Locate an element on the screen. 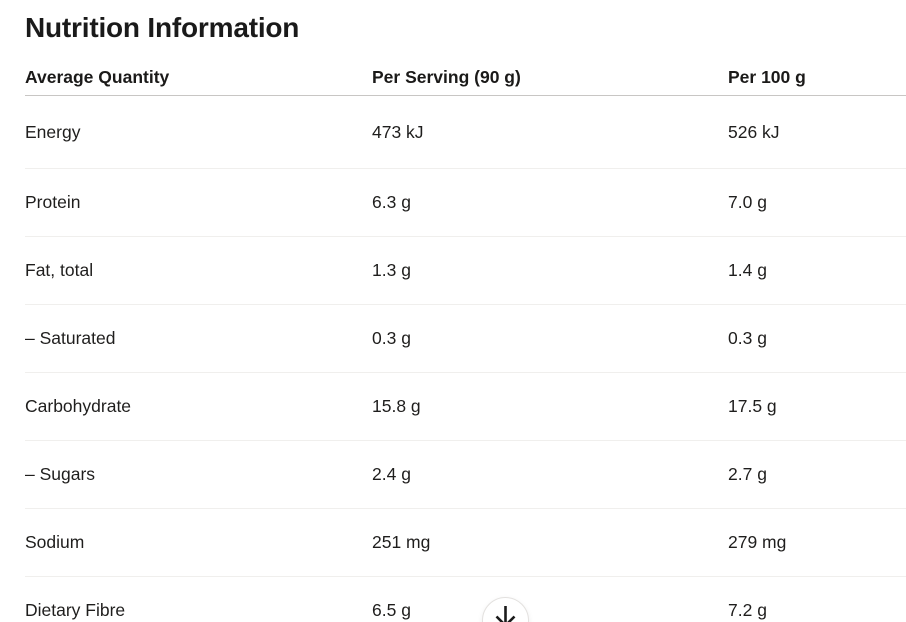  per-serving-value: 1.3 g is located at coordinates (391, 270).